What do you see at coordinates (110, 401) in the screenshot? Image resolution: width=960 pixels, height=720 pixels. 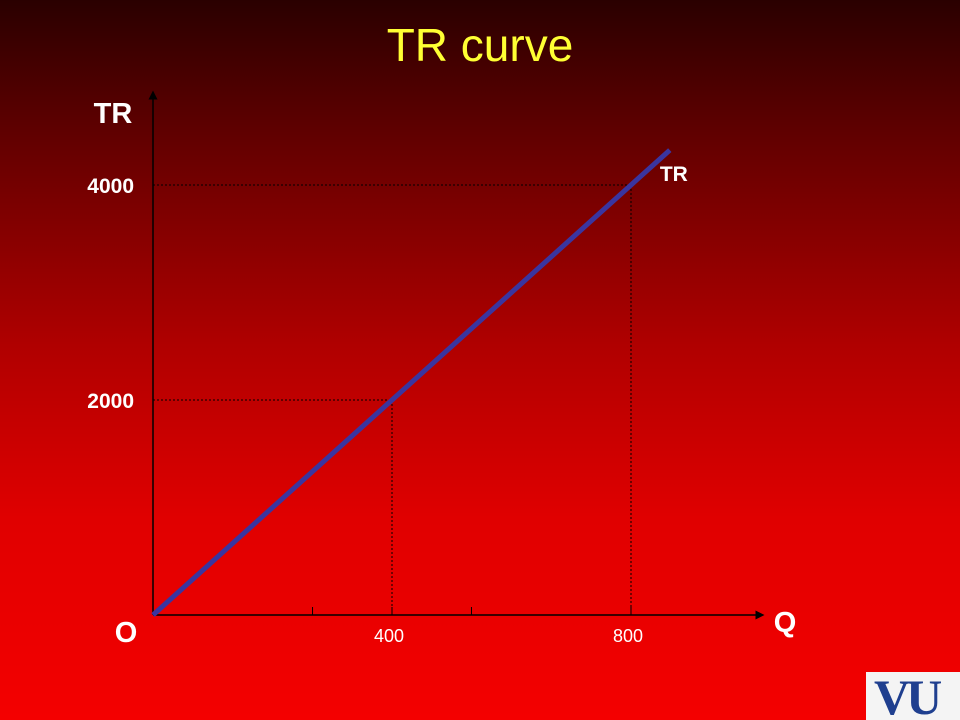 I see `y-tick-label-0: 2000` at bounding box center [110, 401].